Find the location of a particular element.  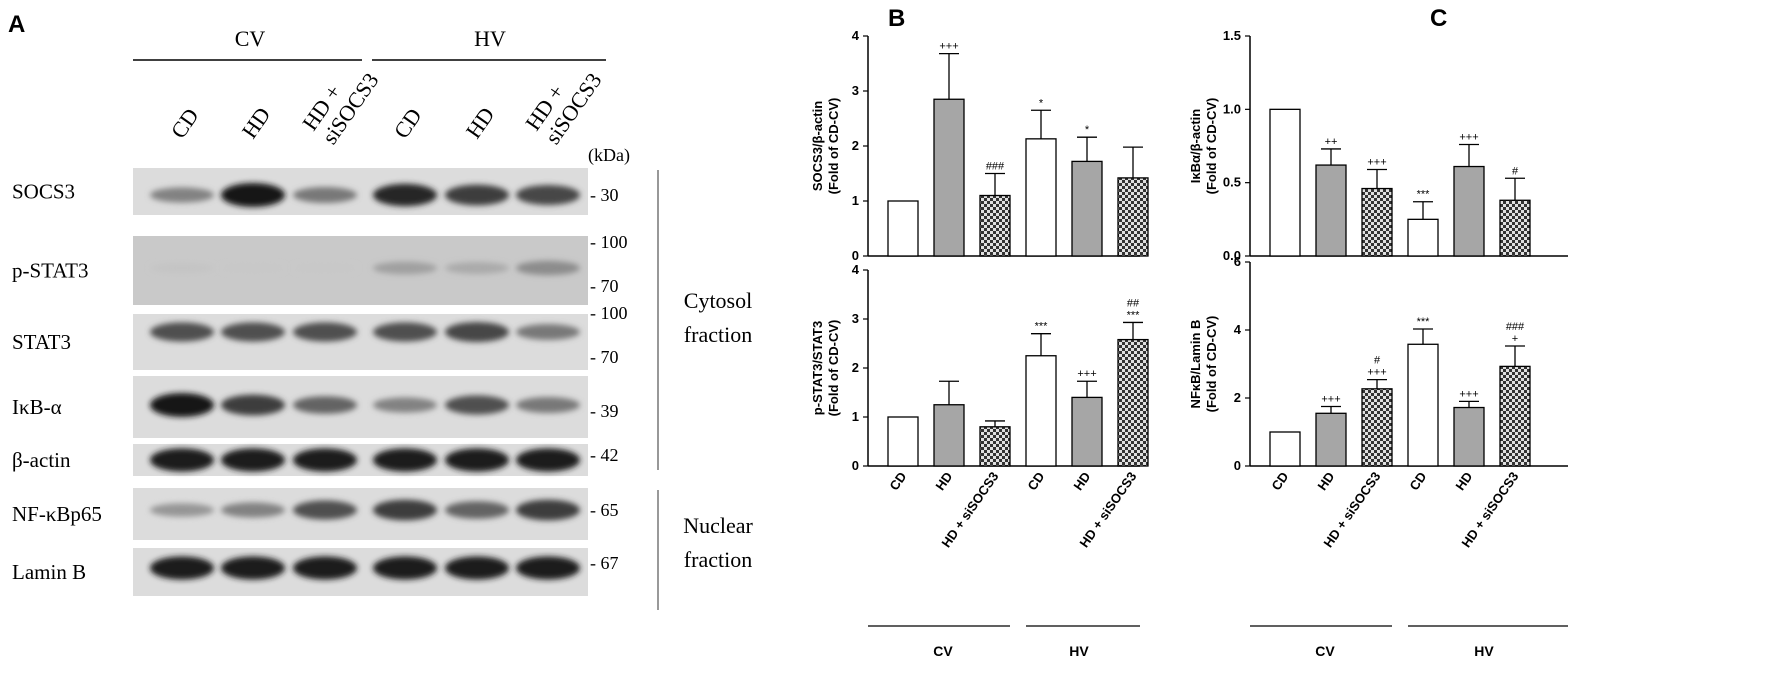

nuclear-label-1: Nuclear is located at coordinates (718, 525).